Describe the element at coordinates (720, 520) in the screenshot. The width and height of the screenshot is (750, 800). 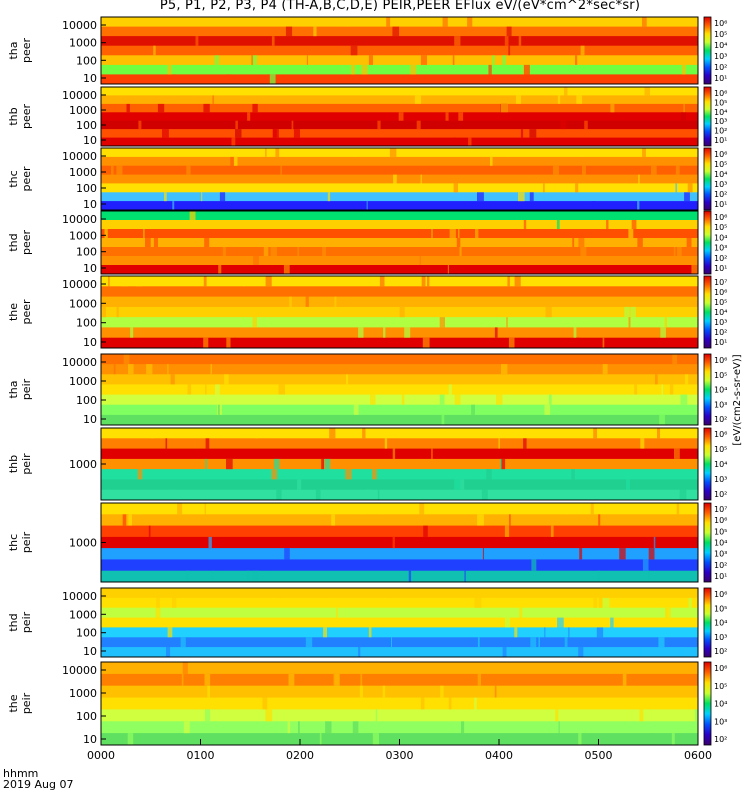
I see `colorbar-tick-label: 10⁶` at that location.